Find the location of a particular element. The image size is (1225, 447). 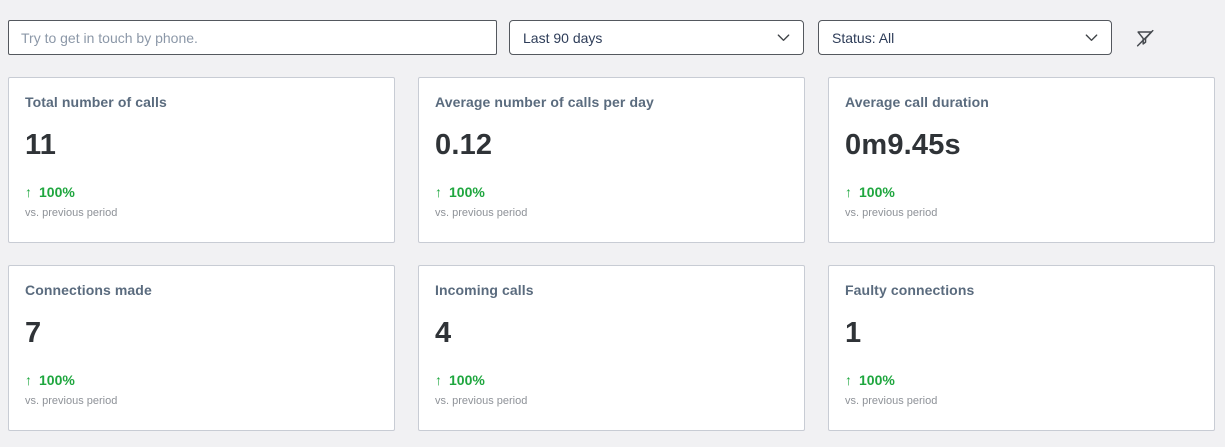

card-title: Faulty connections is located at coordinates (910, 290).